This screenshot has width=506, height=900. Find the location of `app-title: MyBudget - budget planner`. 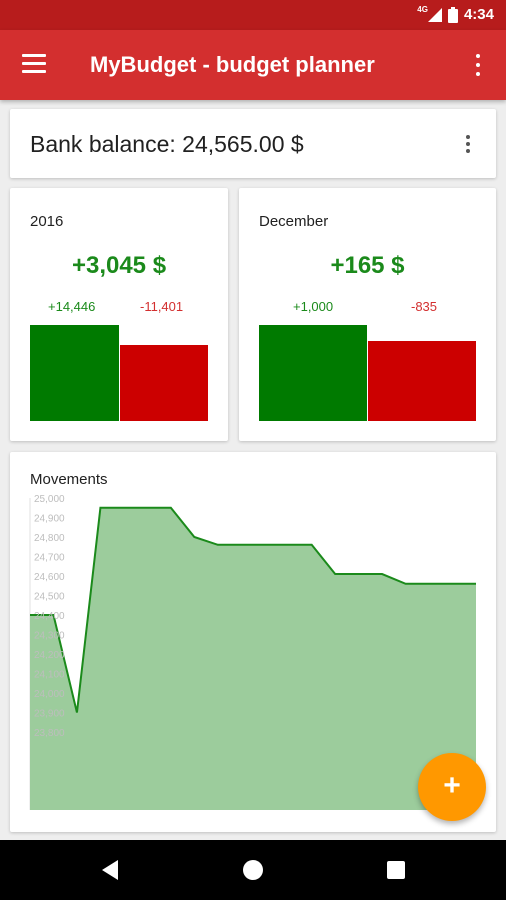

app-title: MyBudget - budget planner is located at coordinates (232, 64).